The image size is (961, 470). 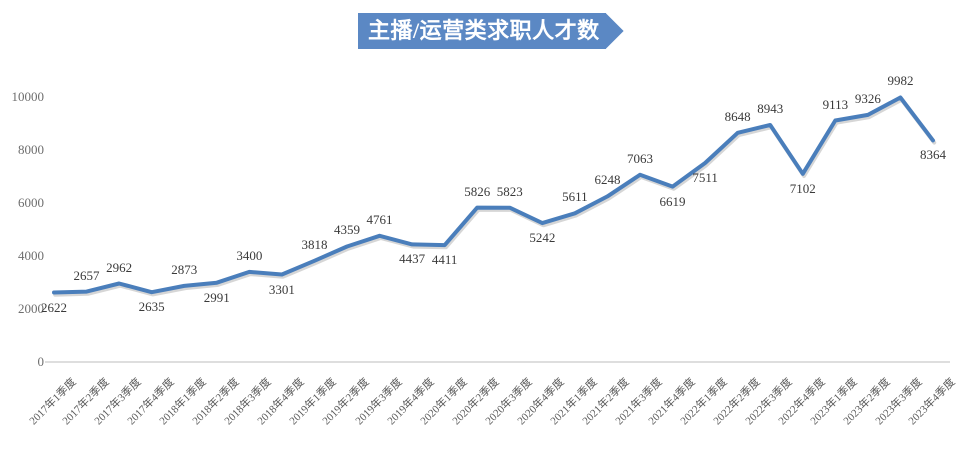 I want to click on data-point-label: 8943, so click(x=770, y=108).